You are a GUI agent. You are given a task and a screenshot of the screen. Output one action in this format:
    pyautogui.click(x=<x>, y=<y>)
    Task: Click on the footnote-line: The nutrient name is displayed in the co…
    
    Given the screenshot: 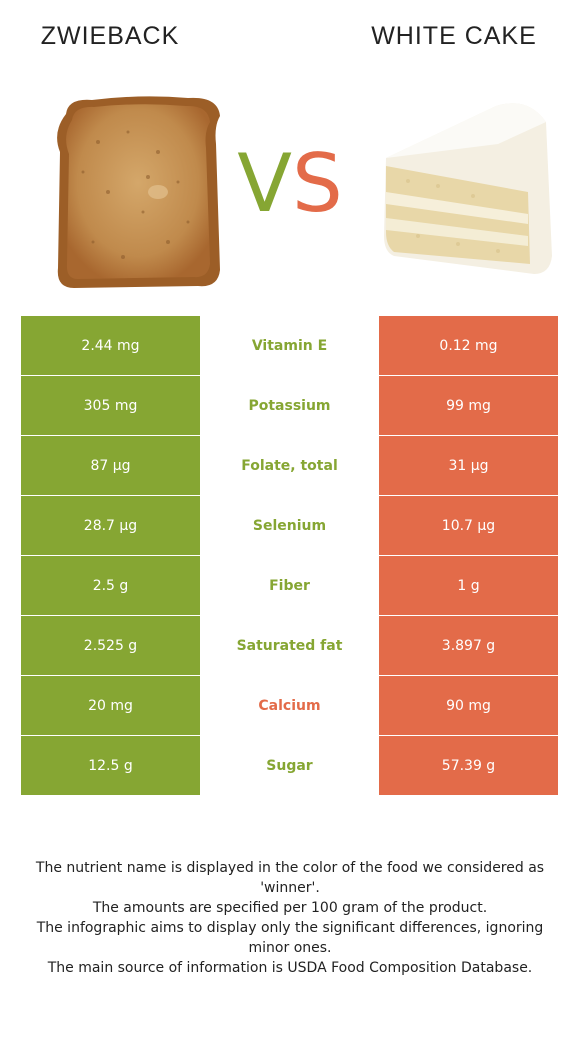 What is the action you would take?
    pyautogui.click(x=290, y=878)
    